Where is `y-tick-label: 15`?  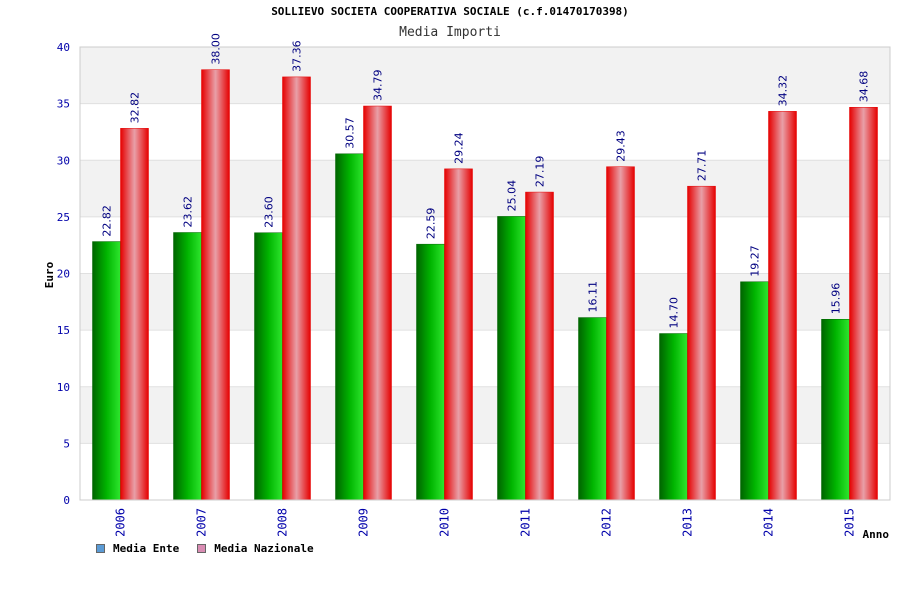
y-tick-label: 15 is located at coordinates (63, 330).